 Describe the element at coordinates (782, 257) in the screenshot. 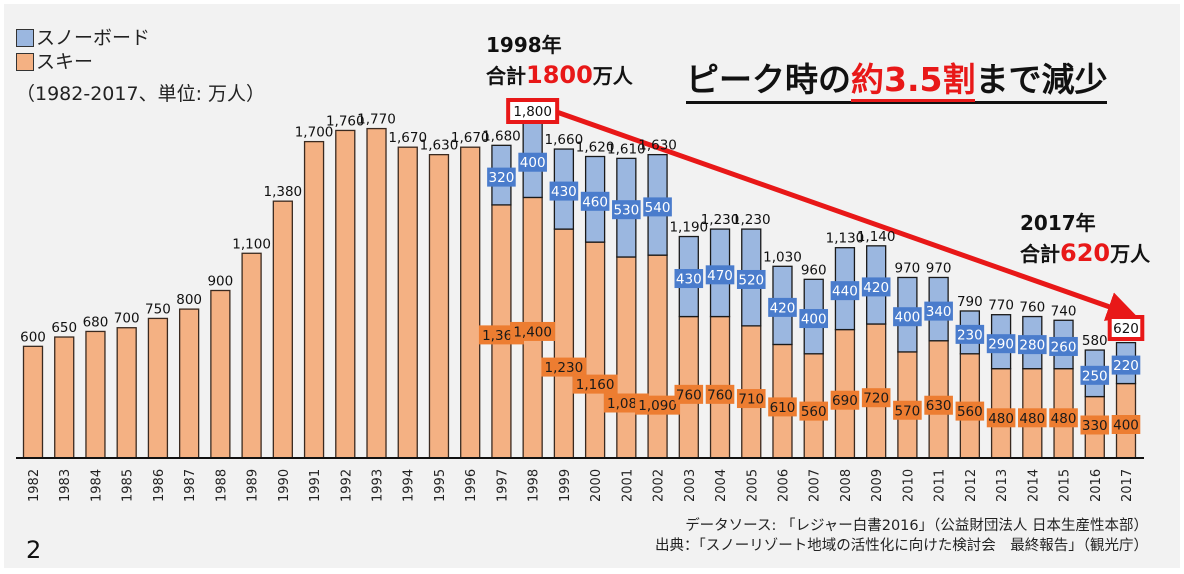

I see `total-label-2006: 1,030` at that location.